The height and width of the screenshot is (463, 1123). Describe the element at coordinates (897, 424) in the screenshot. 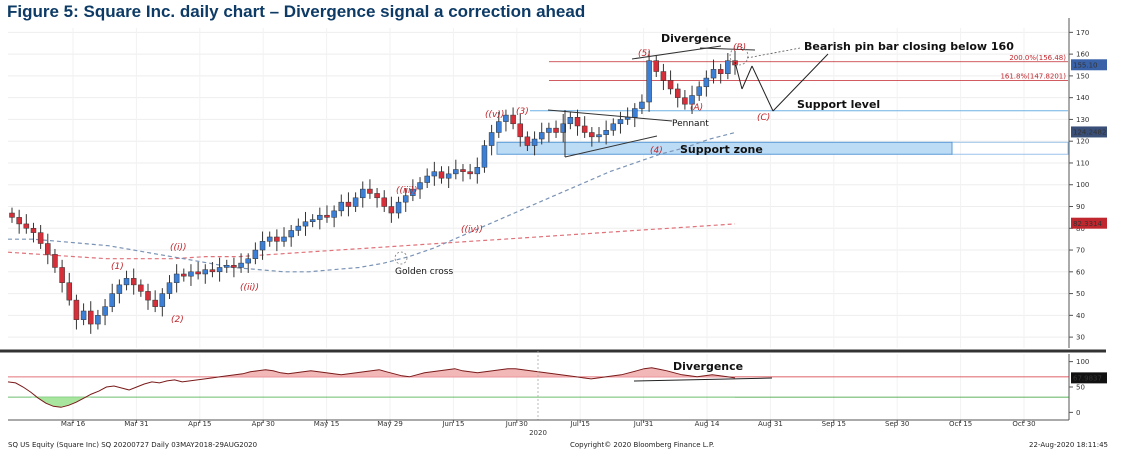

I see `time-tick-label: Sep 30` at that location.